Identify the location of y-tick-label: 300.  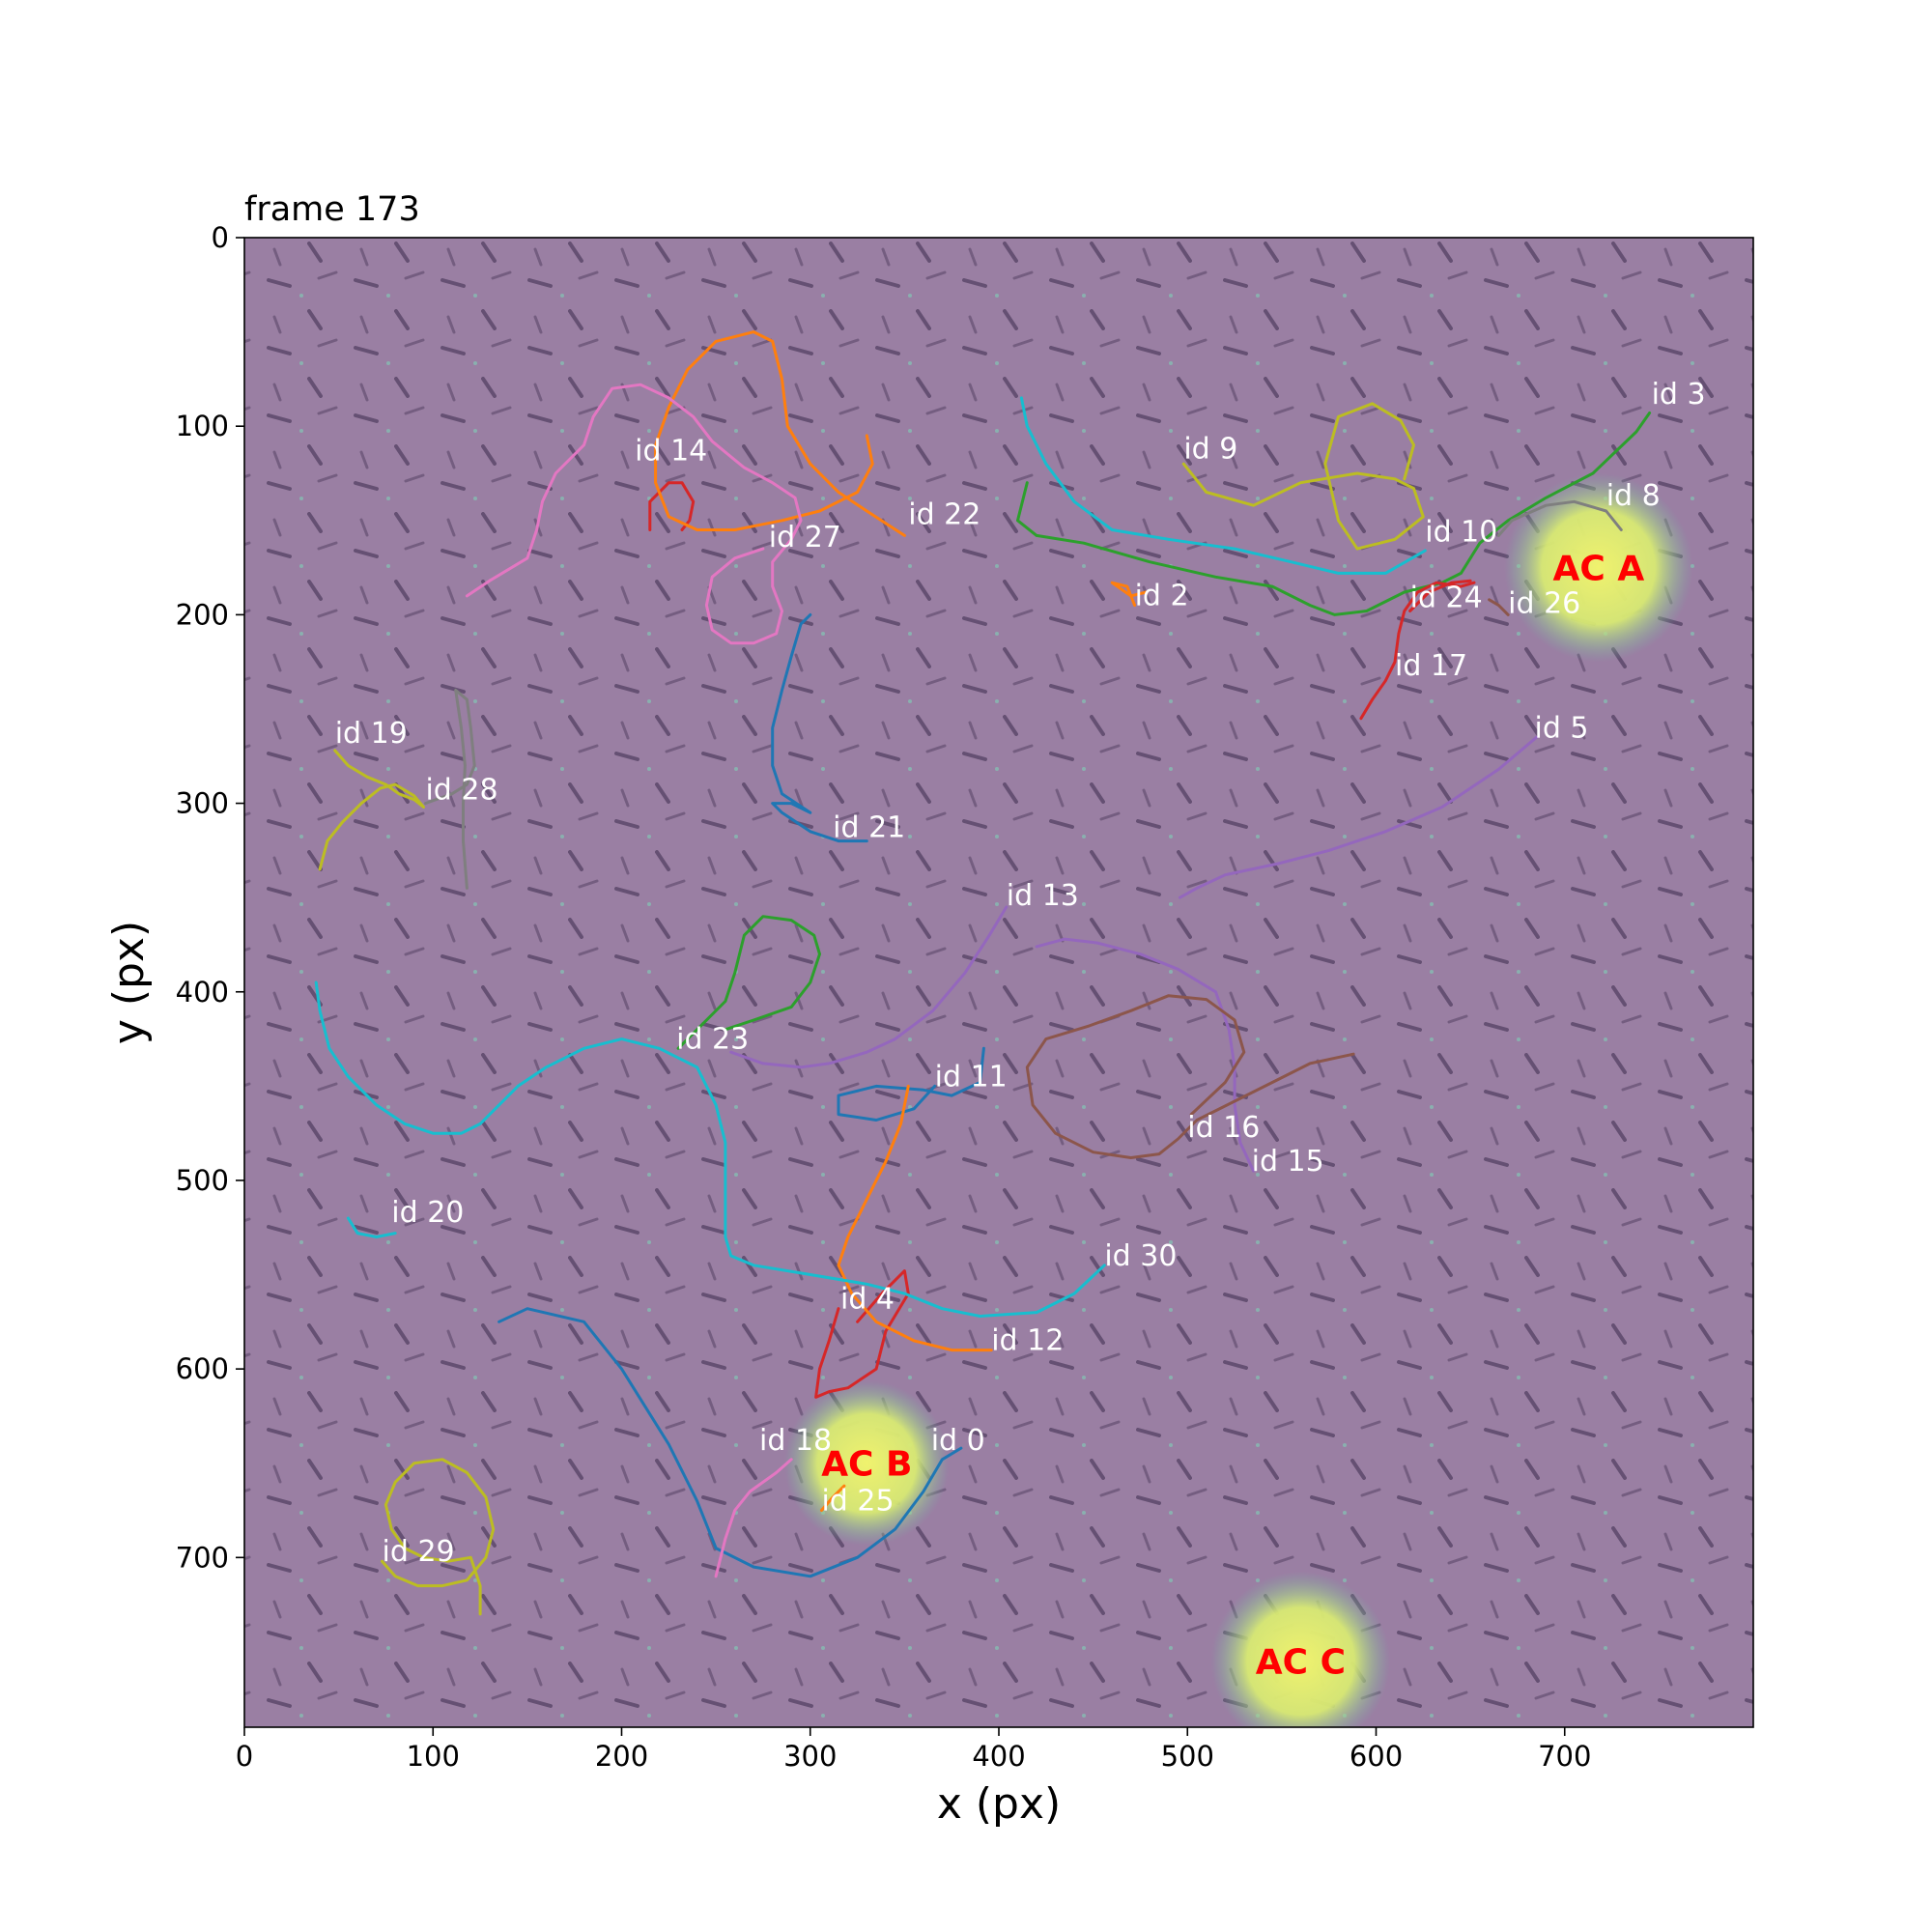
(202, 803).